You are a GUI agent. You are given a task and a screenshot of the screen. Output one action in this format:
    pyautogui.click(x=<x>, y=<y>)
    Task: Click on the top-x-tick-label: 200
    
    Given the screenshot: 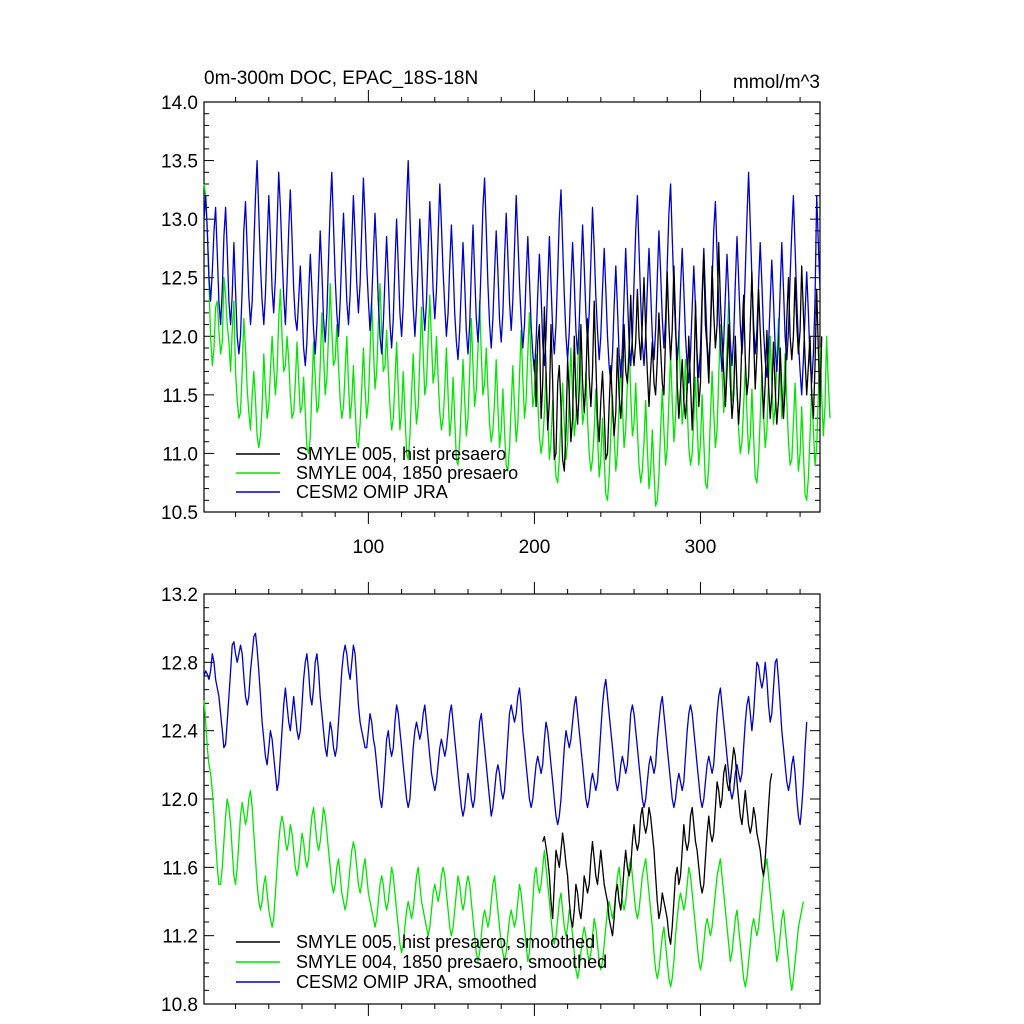 What is the action you would take?
    pyautogui.click(x=535, y=547)
    